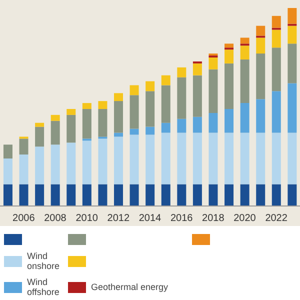  What do you see at coordinates (182, 218) in the screenshot?
I see `x-tick-label: 2016` at bounding box center [182, 218].